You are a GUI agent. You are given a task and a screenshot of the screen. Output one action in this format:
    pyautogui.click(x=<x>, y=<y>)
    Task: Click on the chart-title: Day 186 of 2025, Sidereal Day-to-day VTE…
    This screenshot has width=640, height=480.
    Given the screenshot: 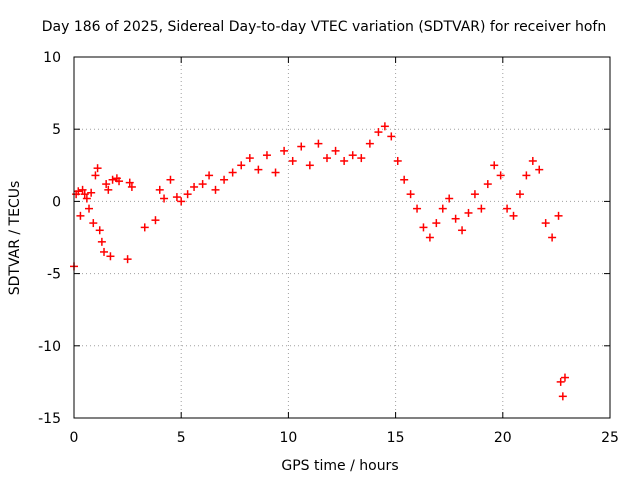 What is the action you would take?
    pyautogui.click(x=324, y=27)
    